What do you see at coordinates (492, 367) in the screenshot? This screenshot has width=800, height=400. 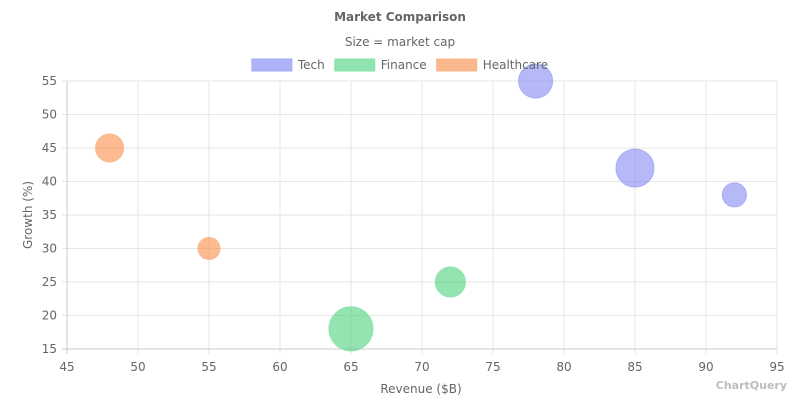 I see `x-tick-label: 75` at bounding box center [492, 367].